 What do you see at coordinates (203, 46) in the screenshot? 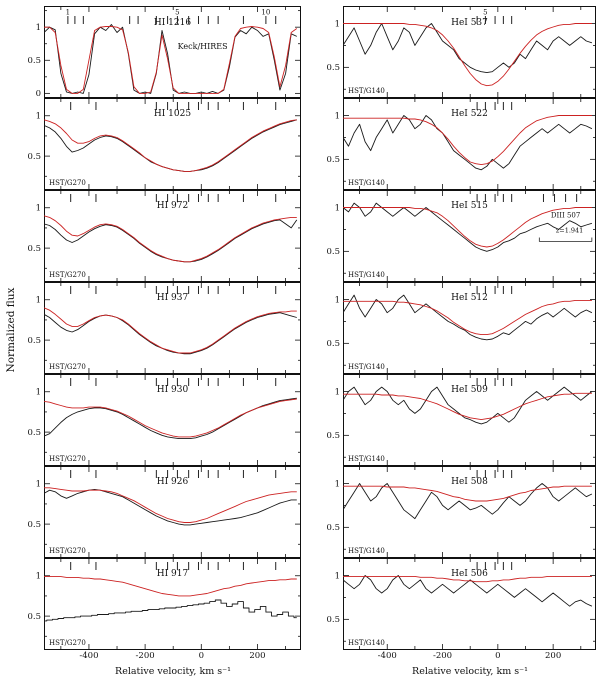
I see `instrument-label: Keck/HIRES` at bounding box center [203, 46].